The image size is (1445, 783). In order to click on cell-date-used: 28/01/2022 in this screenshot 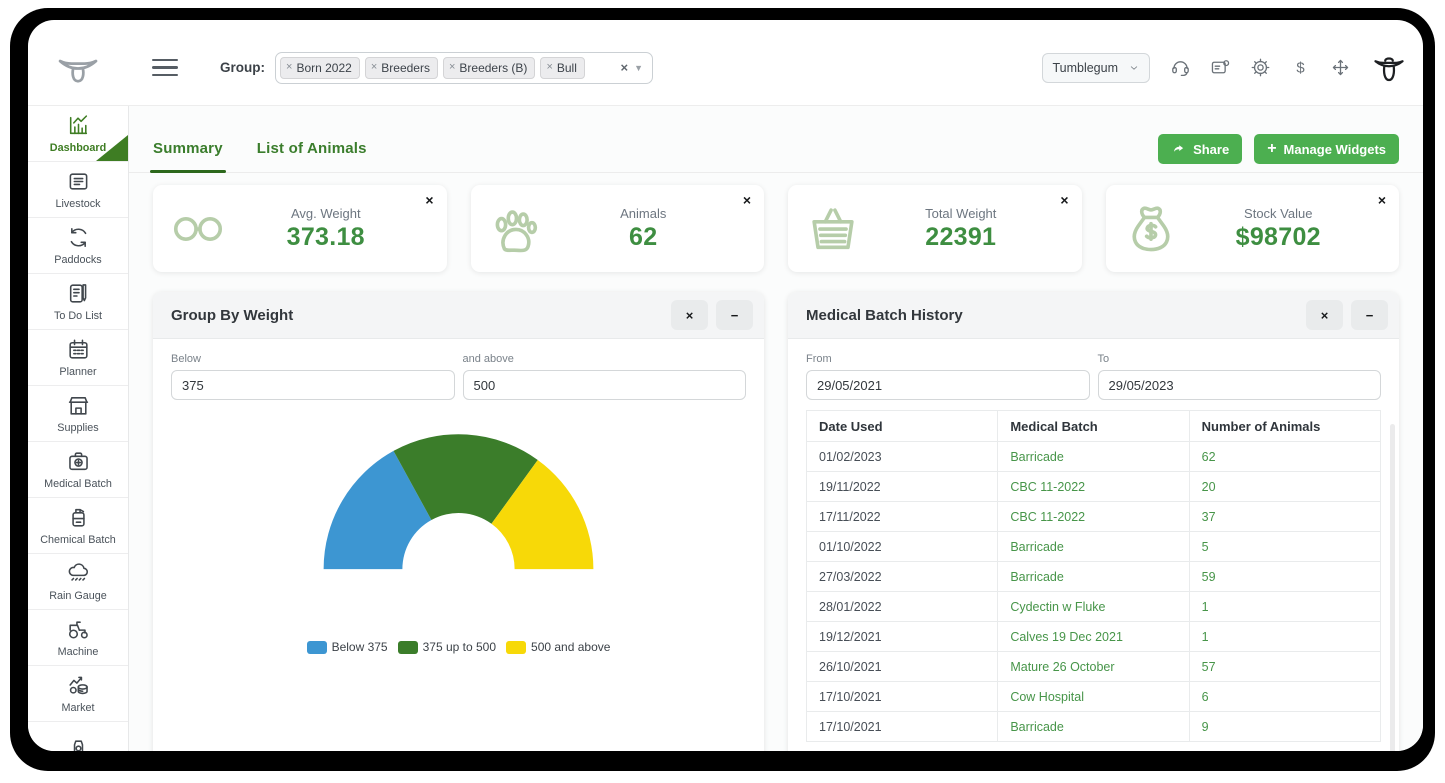, I will do `click(902, 606)`.